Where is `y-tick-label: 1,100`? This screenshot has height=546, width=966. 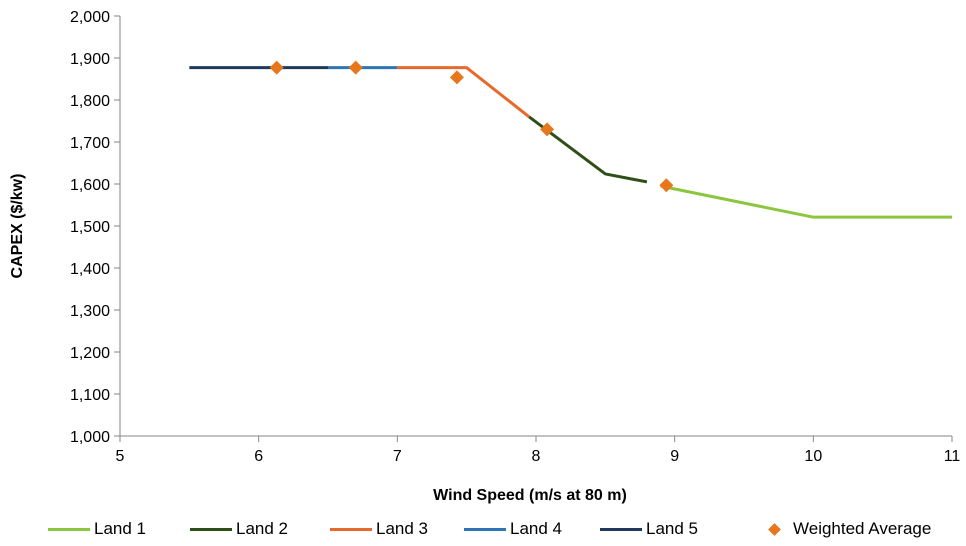 y-tick-label: 1,100 is located at coordinates (90, 395).